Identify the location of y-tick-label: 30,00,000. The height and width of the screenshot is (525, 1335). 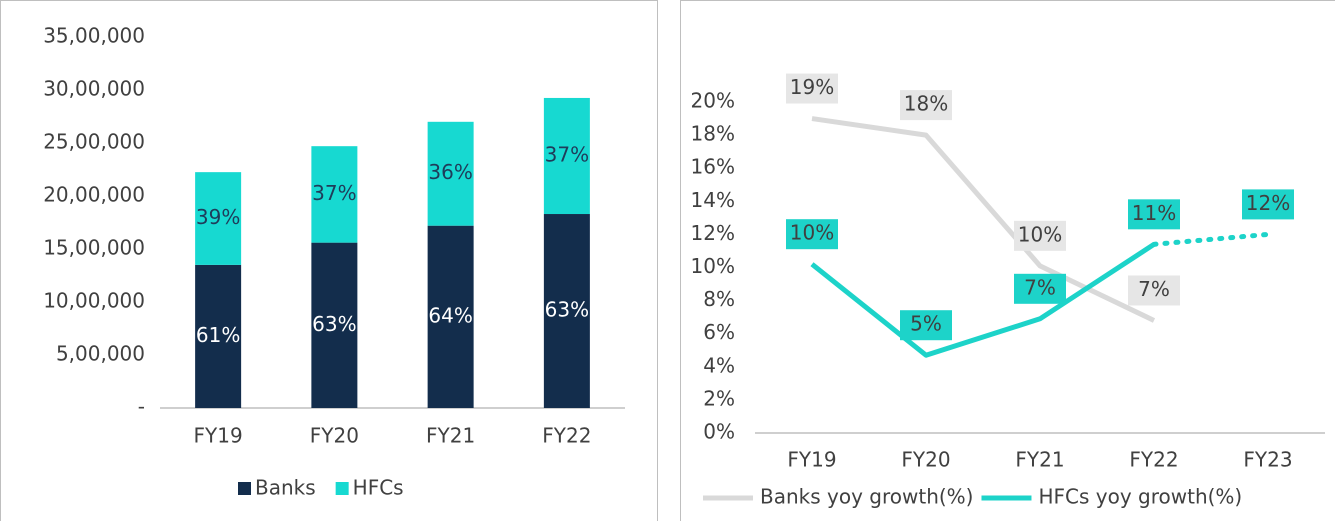
(94, 89).